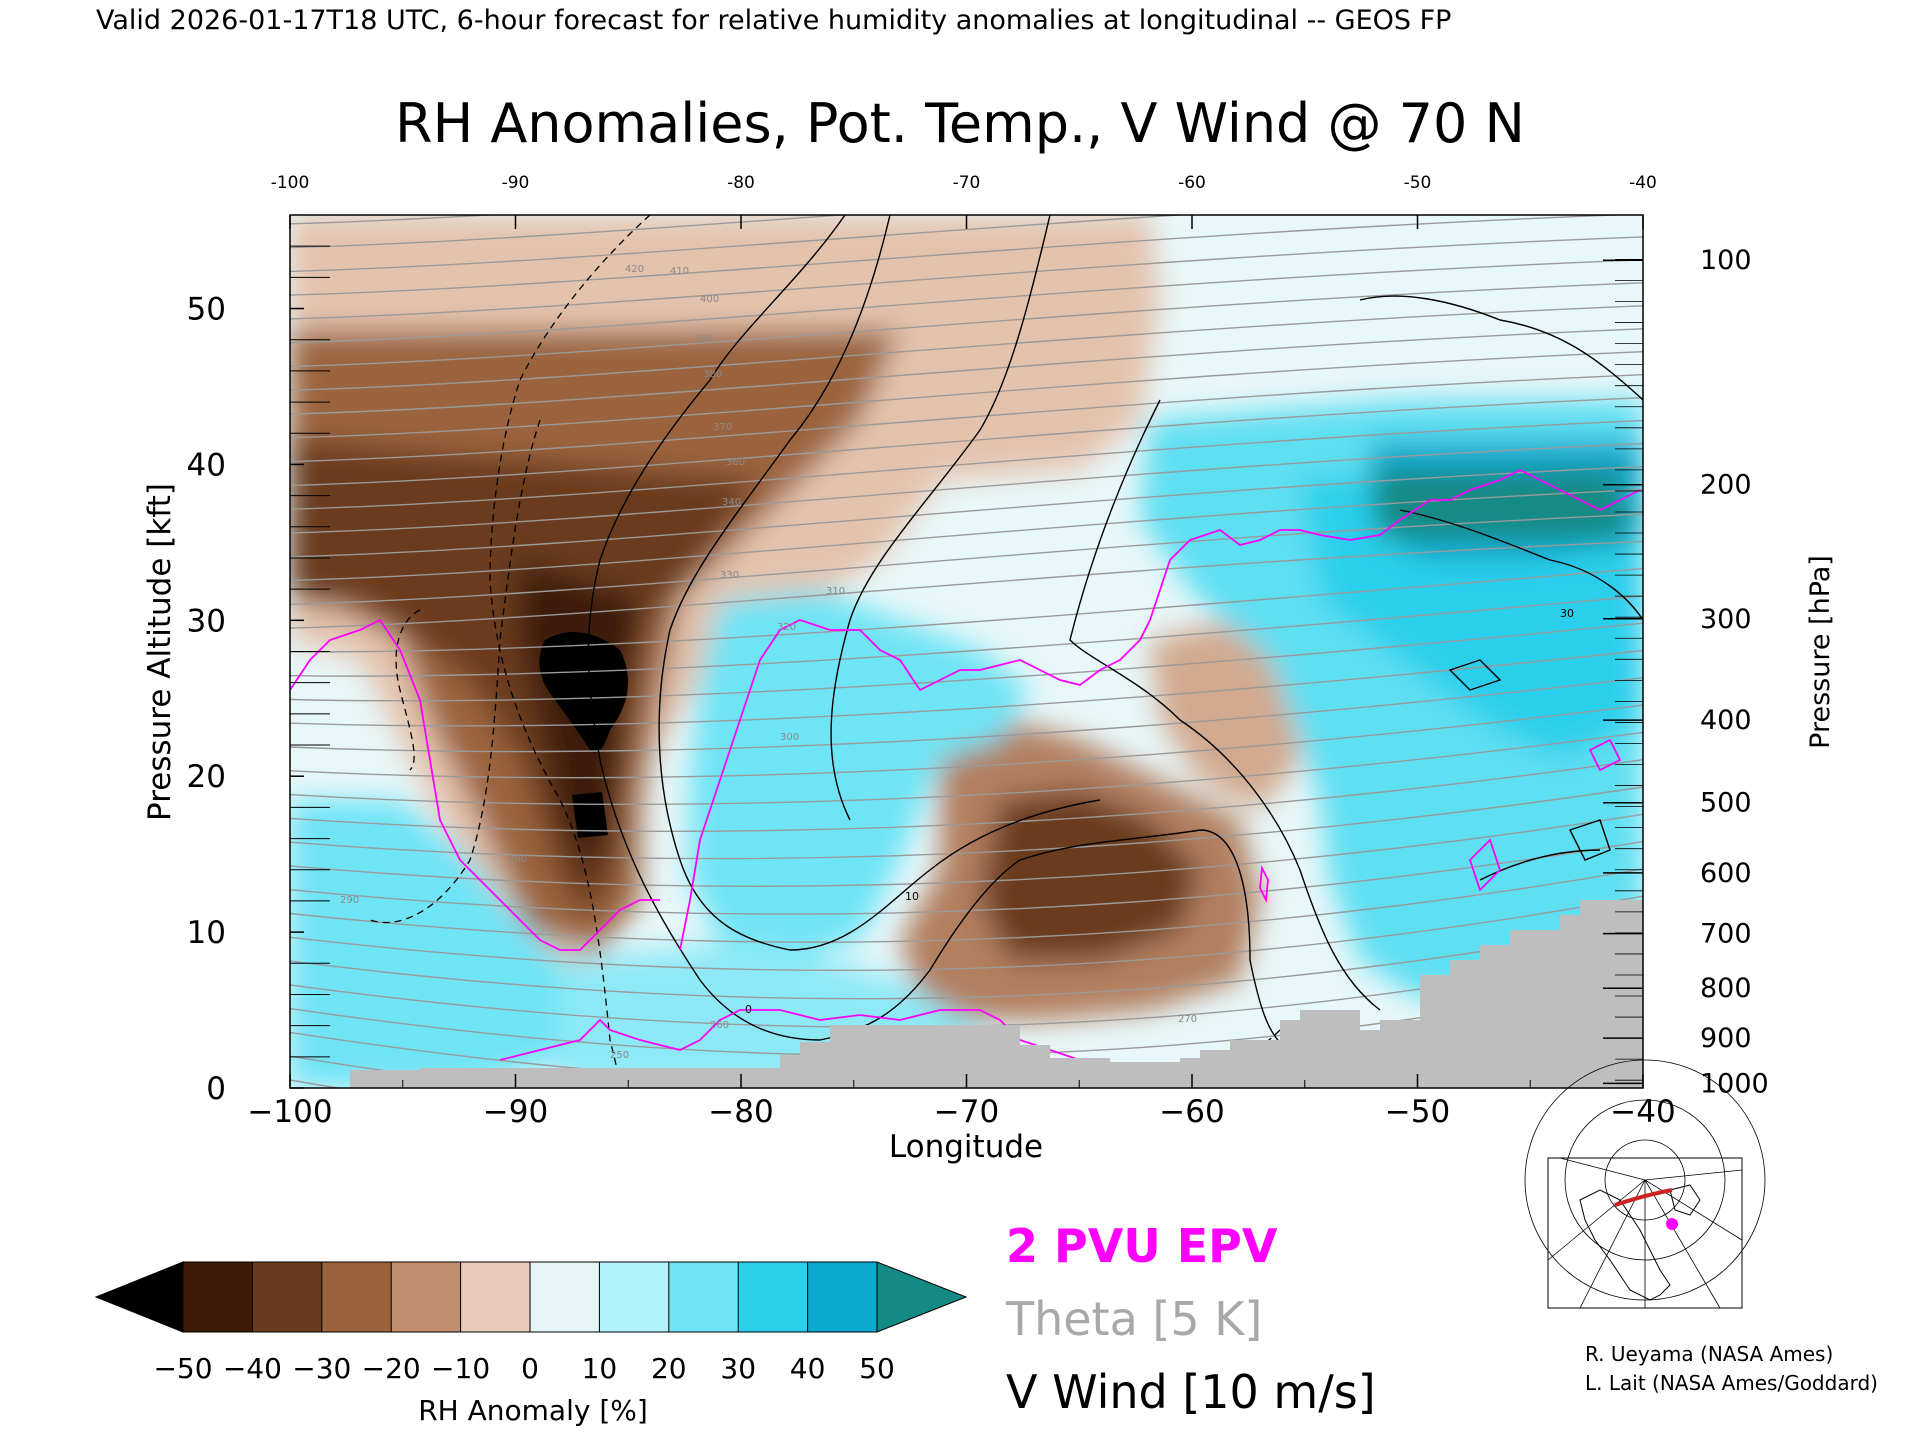 The width and height of the screenshot is (1920, 1440). Describe the element at coordinates (922, 1297) in the screenshot. I see `colorbar-max-arrow` at that location.